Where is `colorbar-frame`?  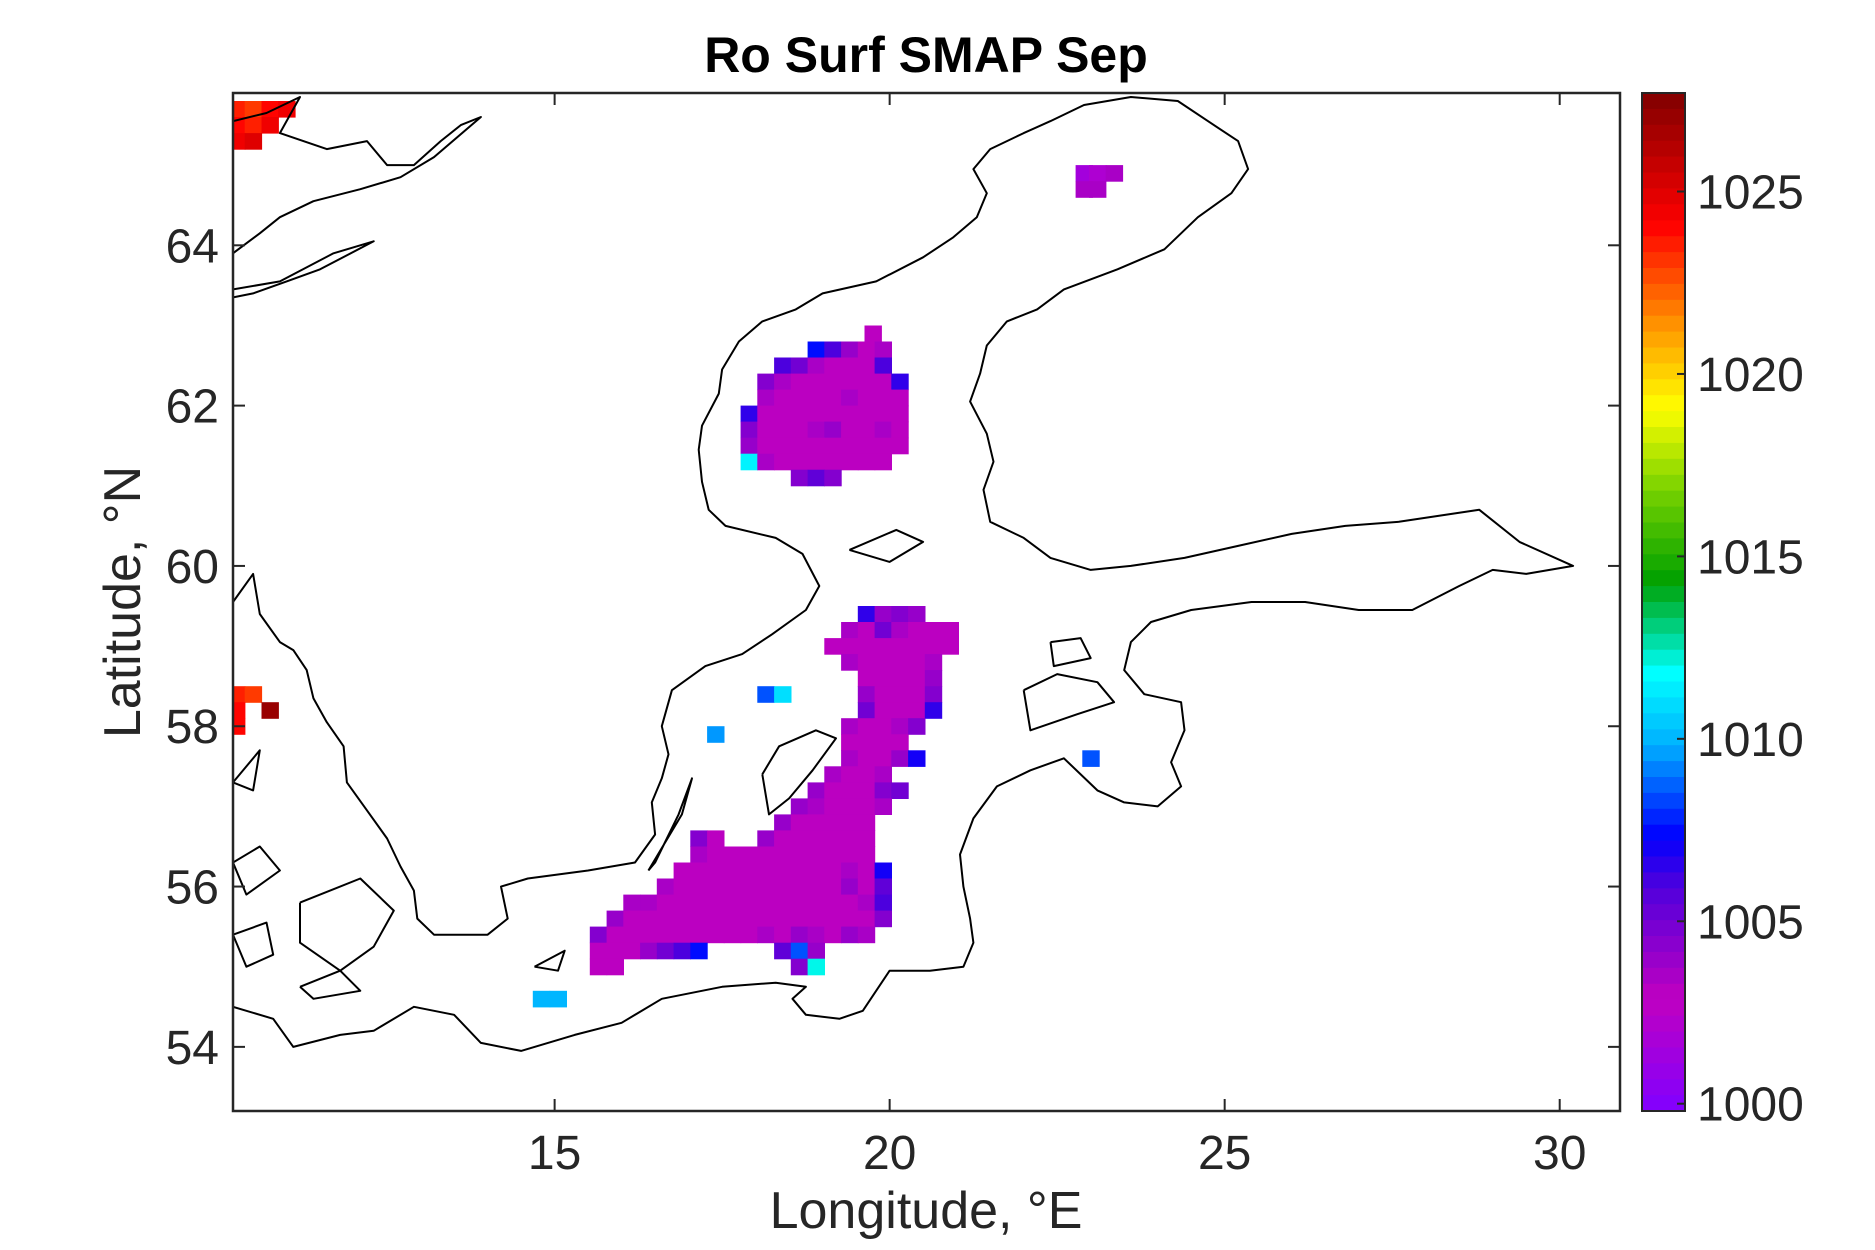
colorbar-frame is located at coordinates (1663, 602).